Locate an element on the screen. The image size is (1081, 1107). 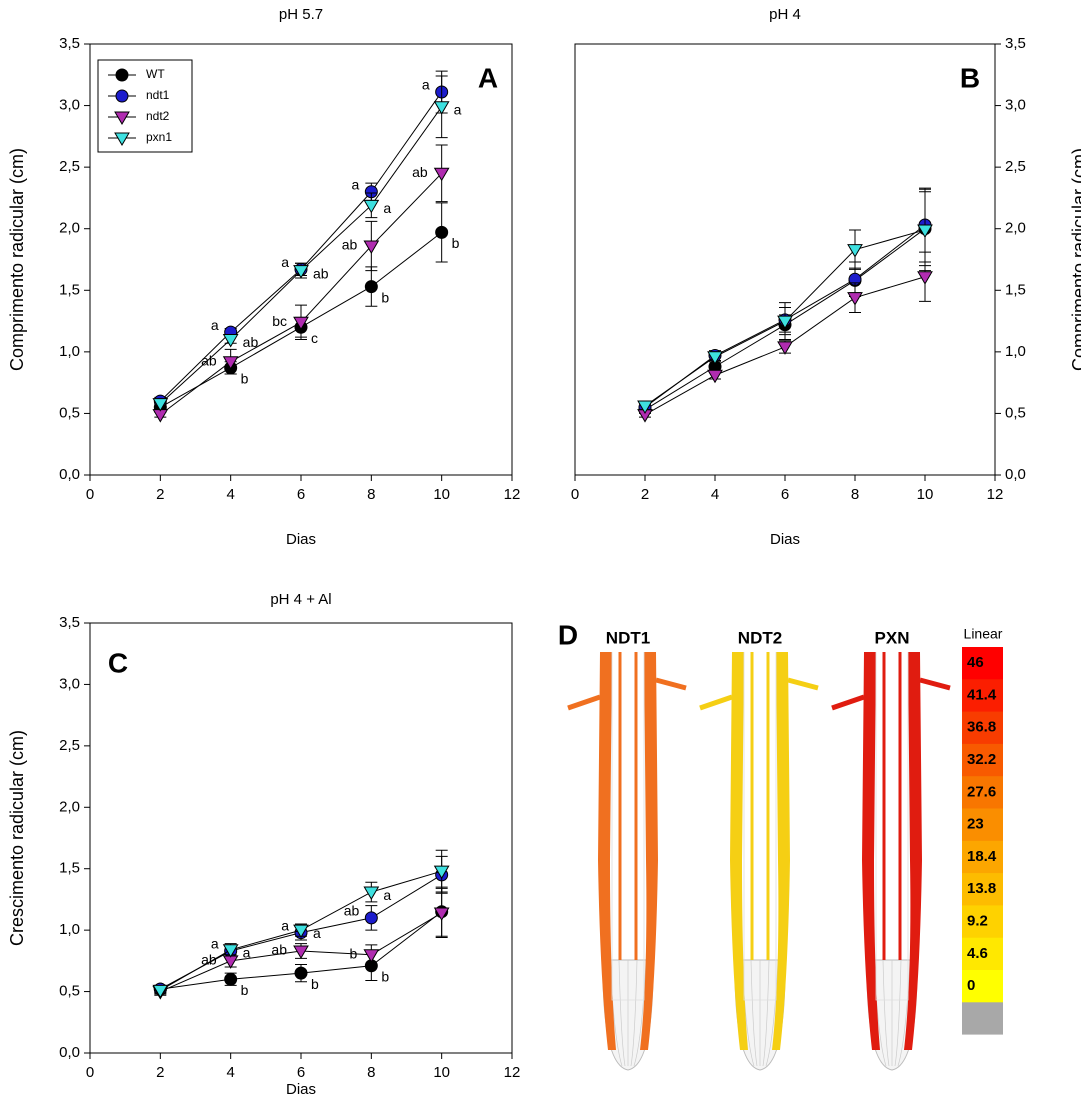
y-tick-label: 0,0 is located at coordinates (1015, 474).